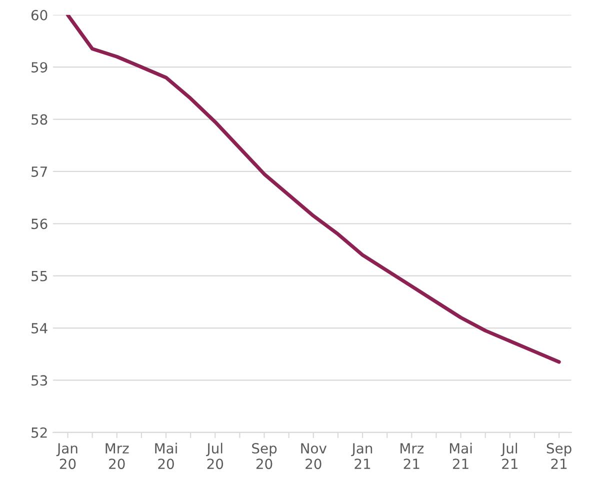  Describe the element at coordinates (166, 456) in the screenshot. I see `x-tick-label: Mai 20` at that location.